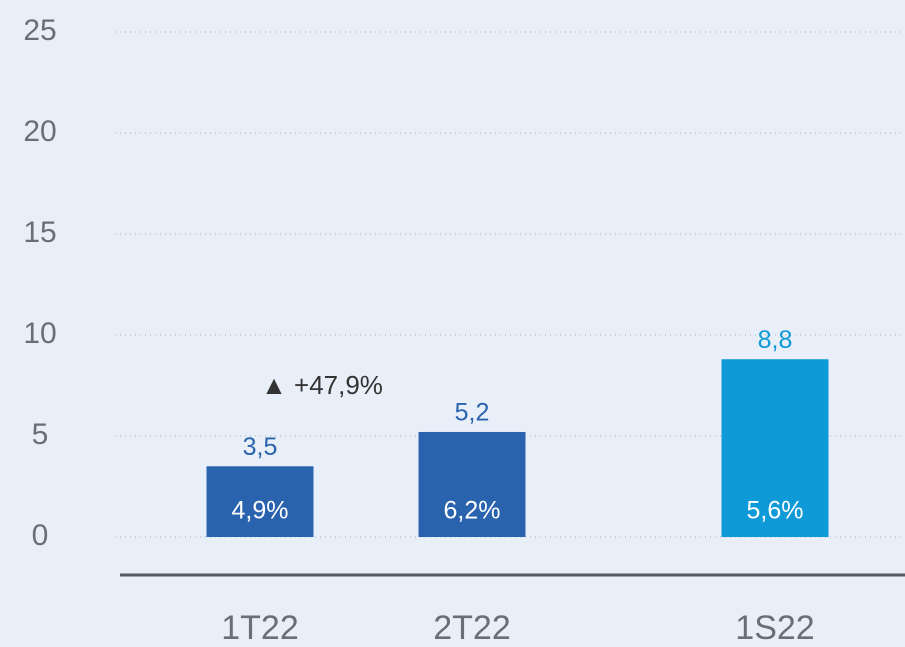 This screenshot has height=647, width=905. Describe the element at coordinates (260, 628) in the screenshot. I see `x-tick-label: 1T22` at that location.